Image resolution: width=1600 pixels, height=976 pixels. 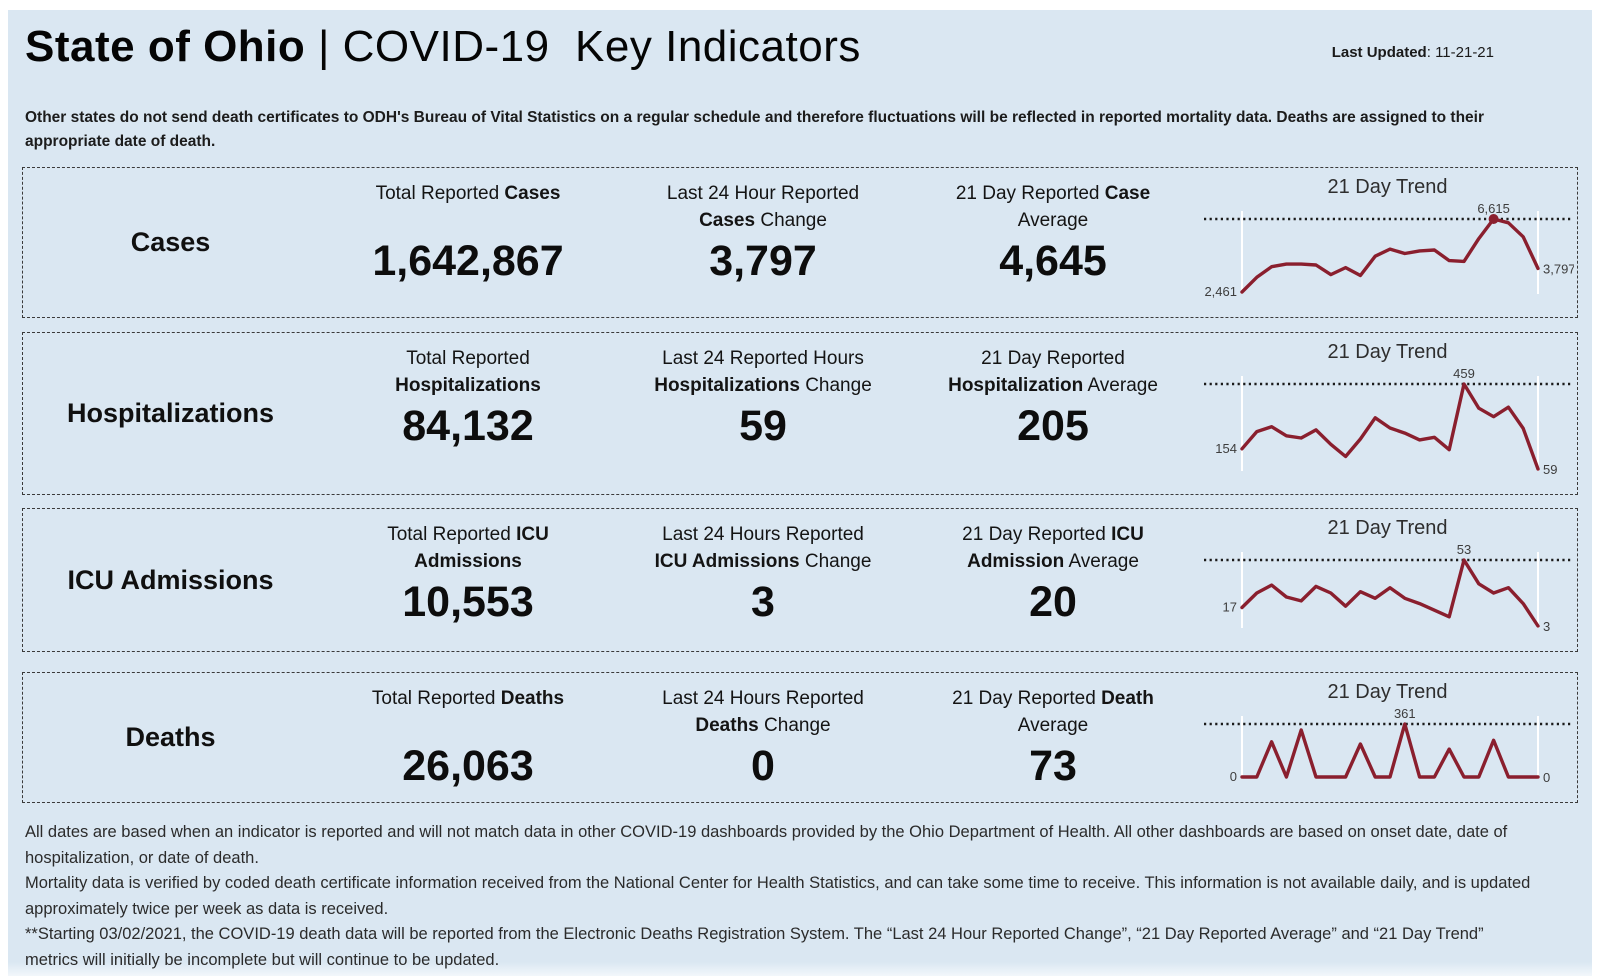 I want to click on metric-header-line: Admission Average, so click(x=1053, y=562).